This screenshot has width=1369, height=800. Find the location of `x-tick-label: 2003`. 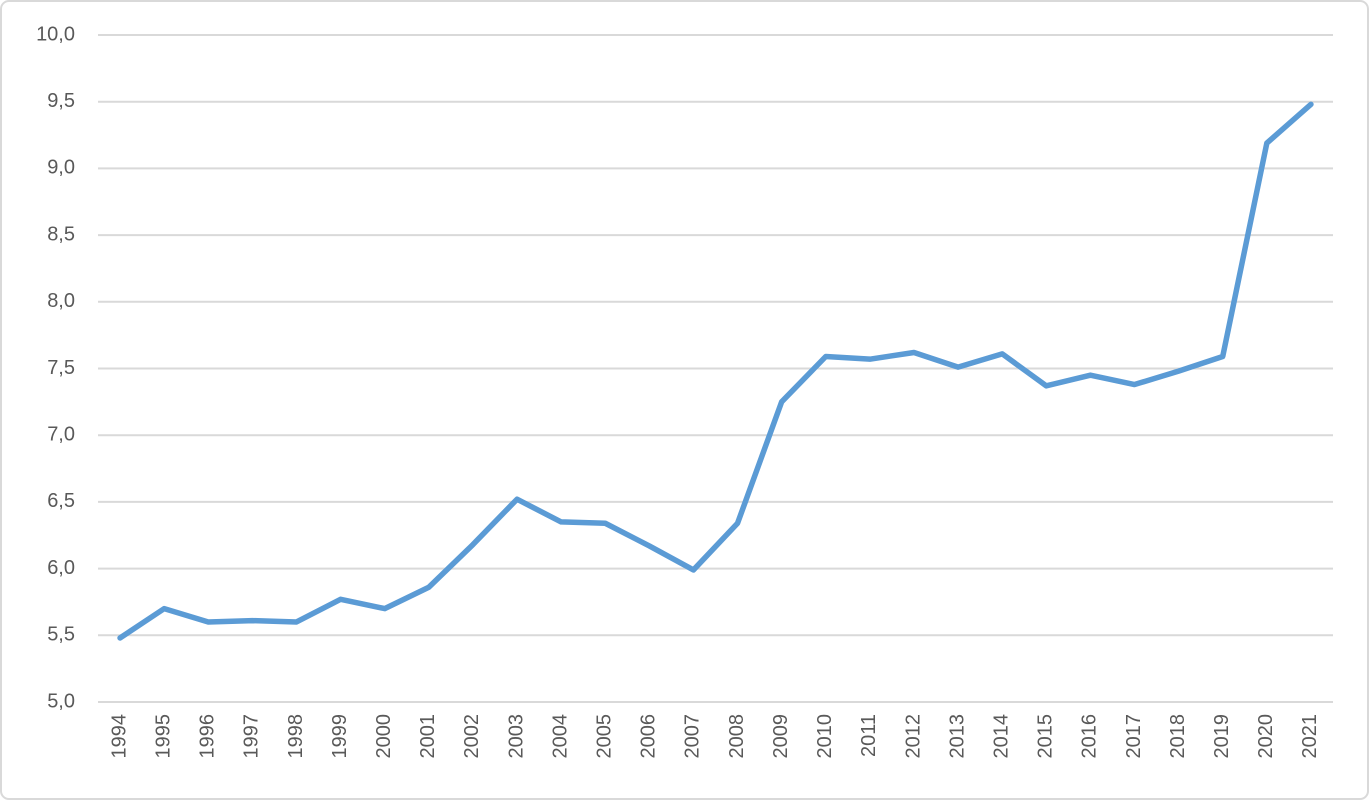

x-tick-label: 2003 is located at coordinates (516, 736).